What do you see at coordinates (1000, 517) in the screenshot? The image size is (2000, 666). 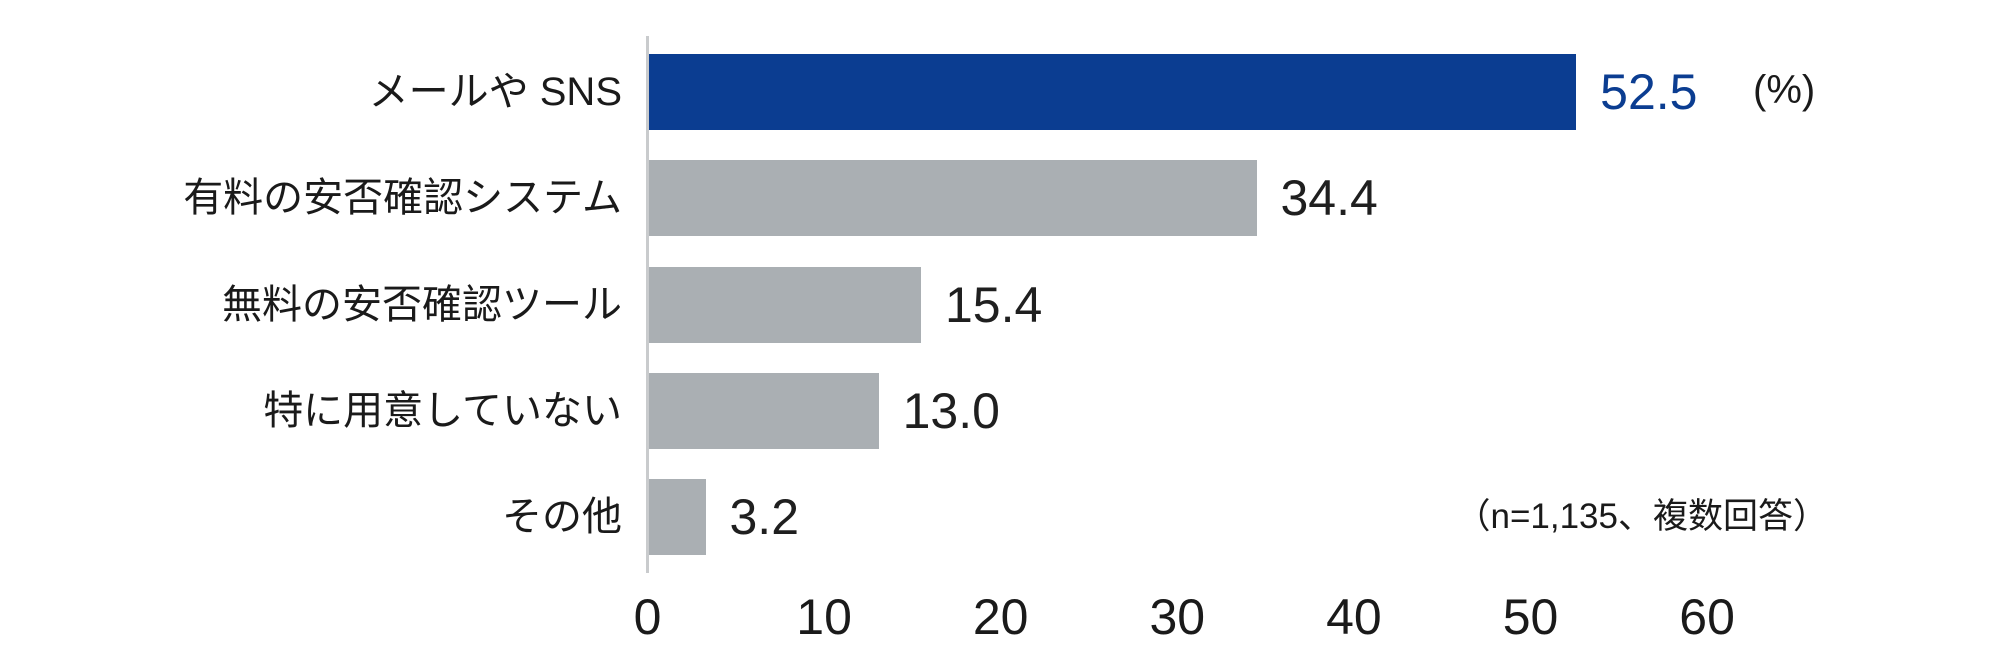 I see `bar-row-other: その他 3.2` at bounding box center [1000, 517].